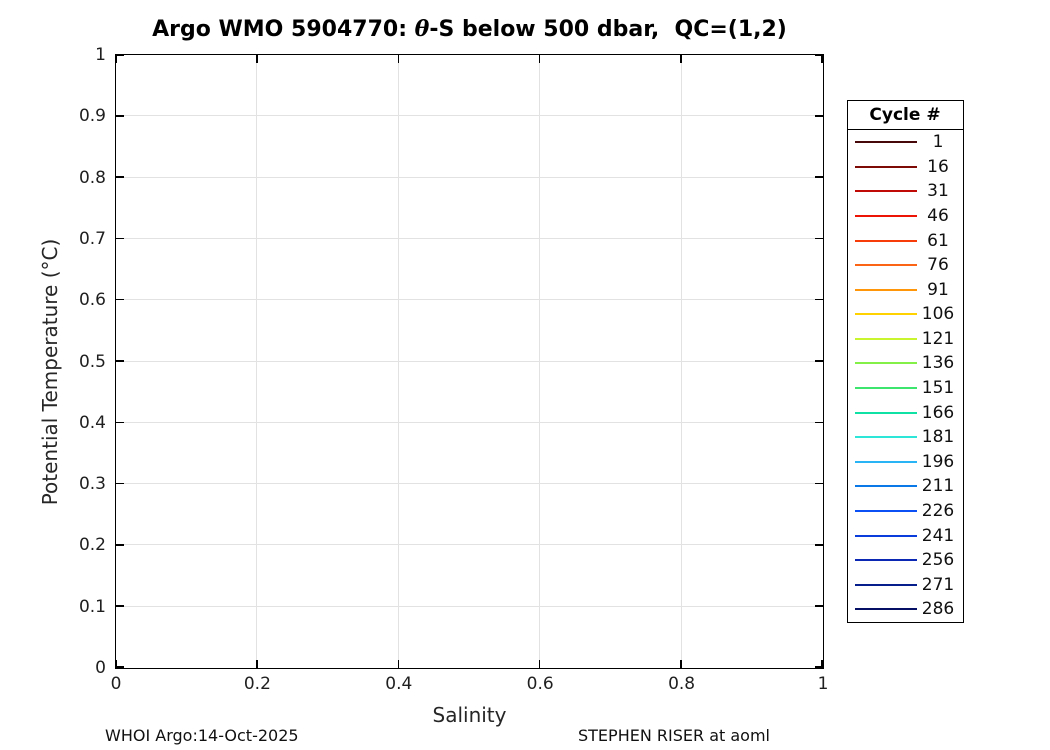 This screenshot has height=750, width=1050. Describe the element at coordinates (938, 560) in the screenshot. I see `legend-entry-label: 256` at that location.